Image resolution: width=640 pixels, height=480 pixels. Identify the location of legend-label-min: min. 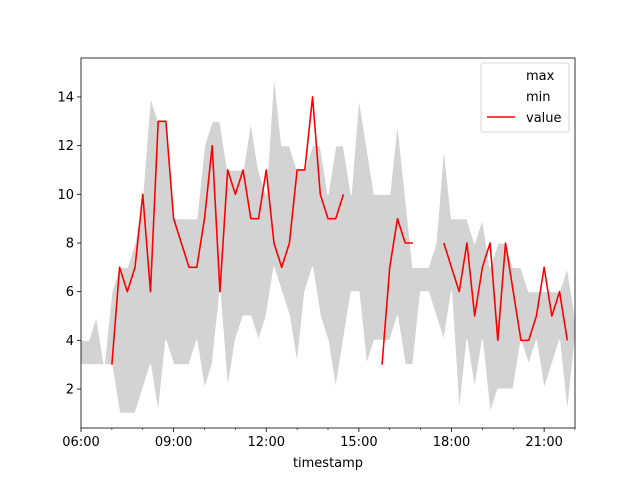
(538, 97).